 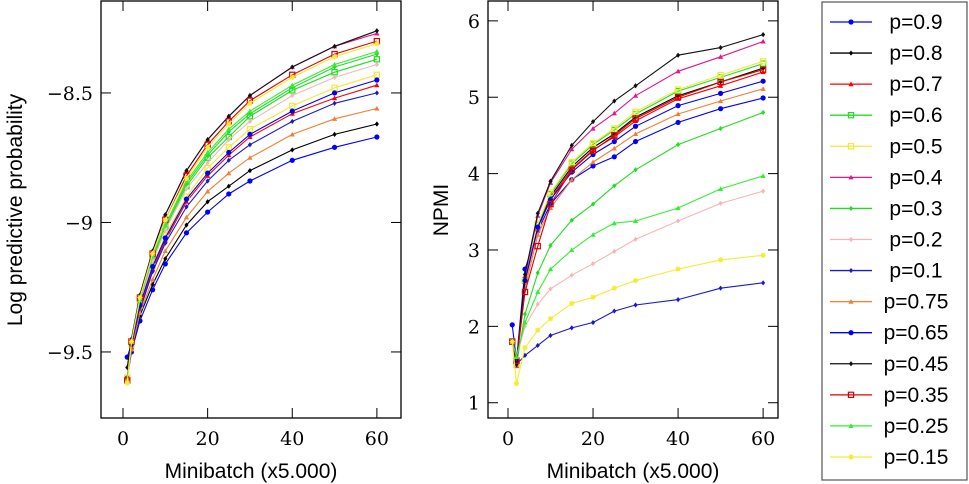 I want to click on y-tick-label: 5, so click(x=474, y=98).